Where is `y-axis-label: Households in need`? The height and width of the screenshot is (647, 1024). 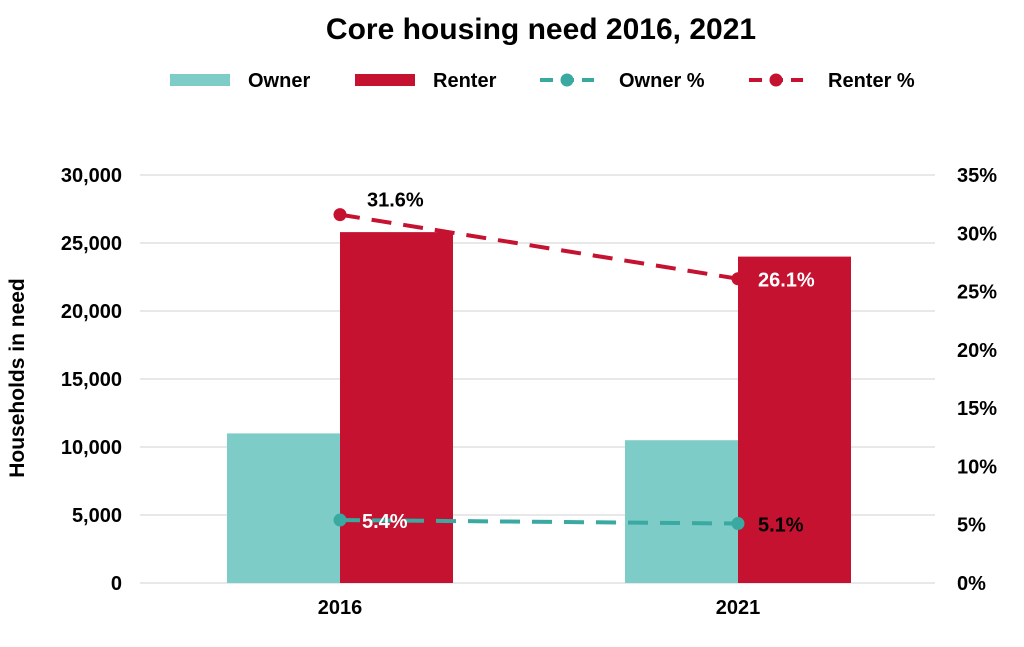
y-axis-label: Households in need is located at coordinates (17, 378).